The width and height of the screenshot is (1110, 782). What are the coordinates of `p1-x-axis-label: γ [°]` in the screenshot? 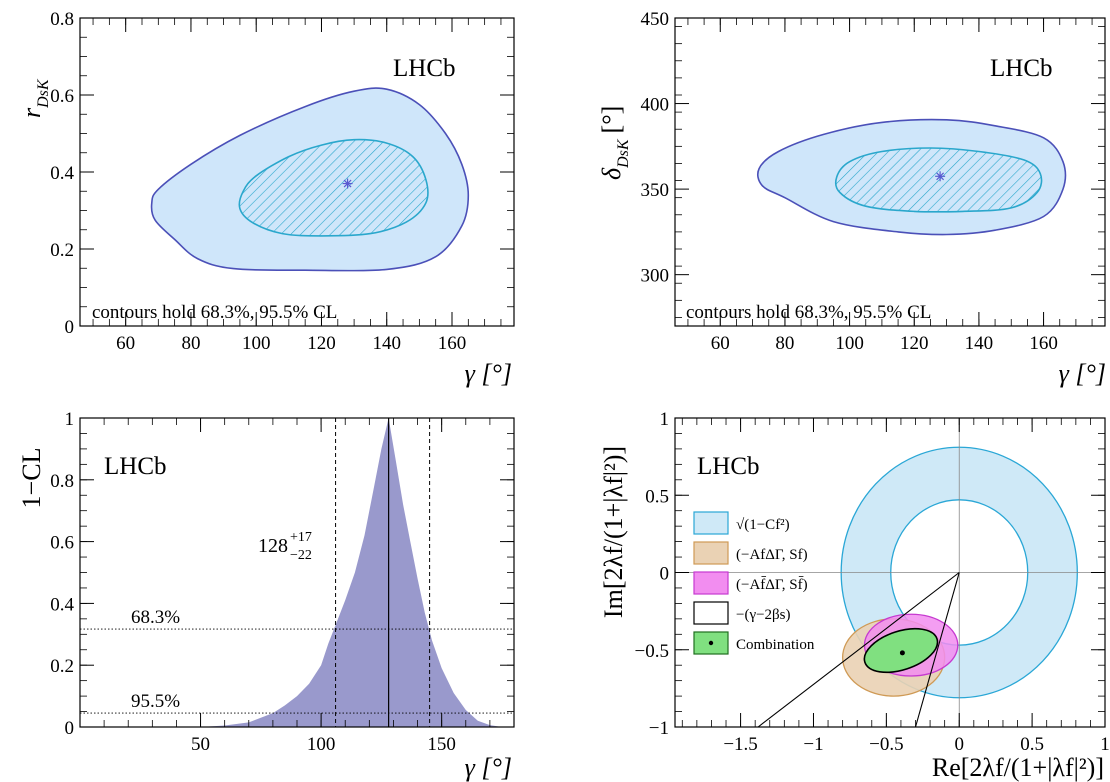 It's located at (488, 373).